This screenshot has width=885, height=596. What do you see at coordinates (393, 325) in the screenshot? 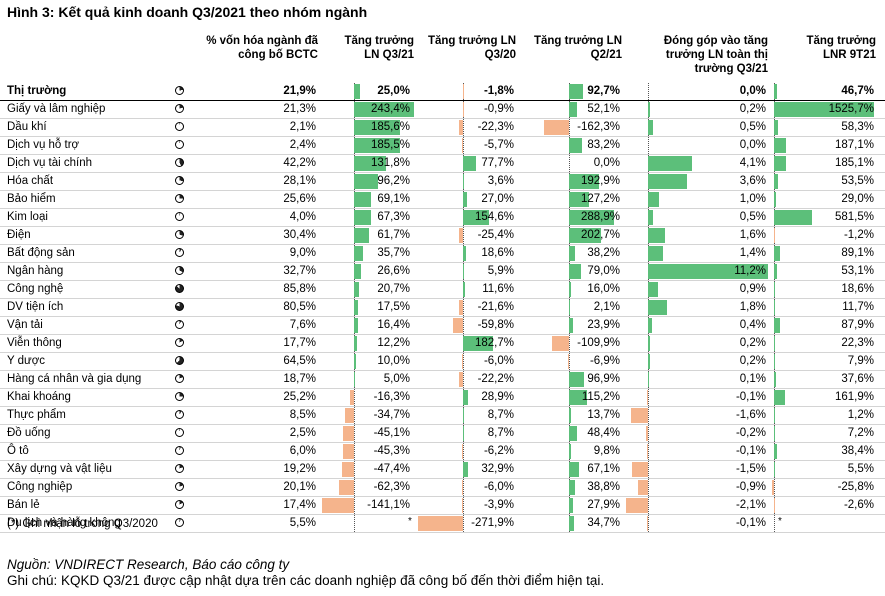
I see `q321-value: 16,4%` at bounding box center [393, 325].